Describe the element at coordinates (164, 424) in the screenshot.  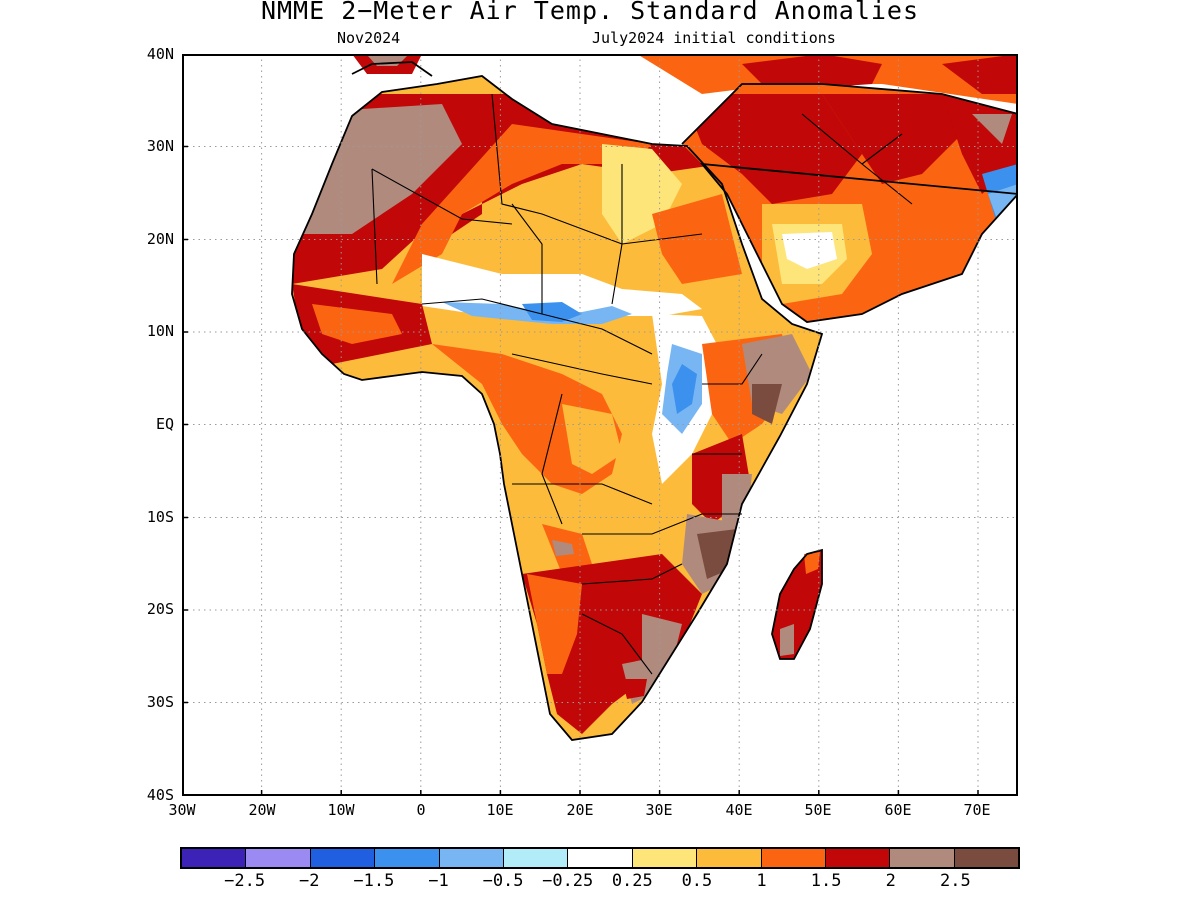
I see `lat-tick-label: EQ` at that location.